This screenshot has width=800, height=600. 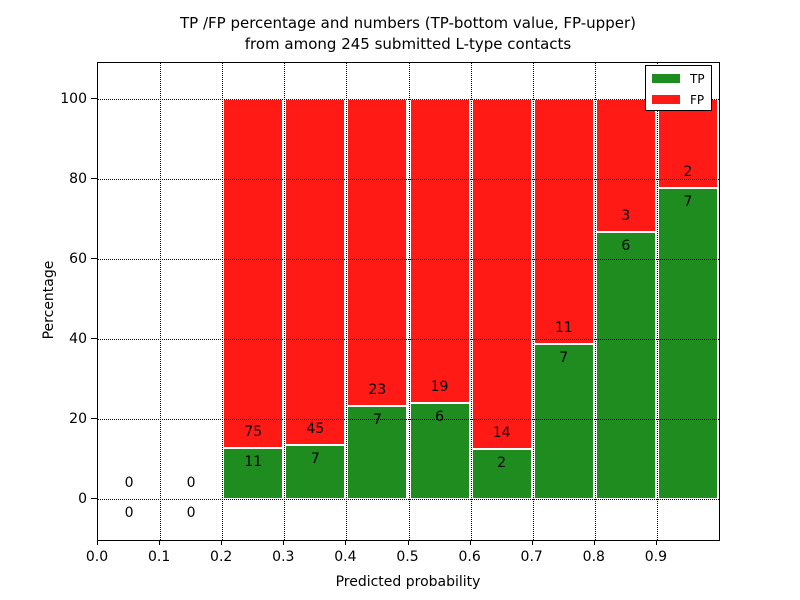 I want to click on fp-count-label: 75, so click(x=253, y=431).